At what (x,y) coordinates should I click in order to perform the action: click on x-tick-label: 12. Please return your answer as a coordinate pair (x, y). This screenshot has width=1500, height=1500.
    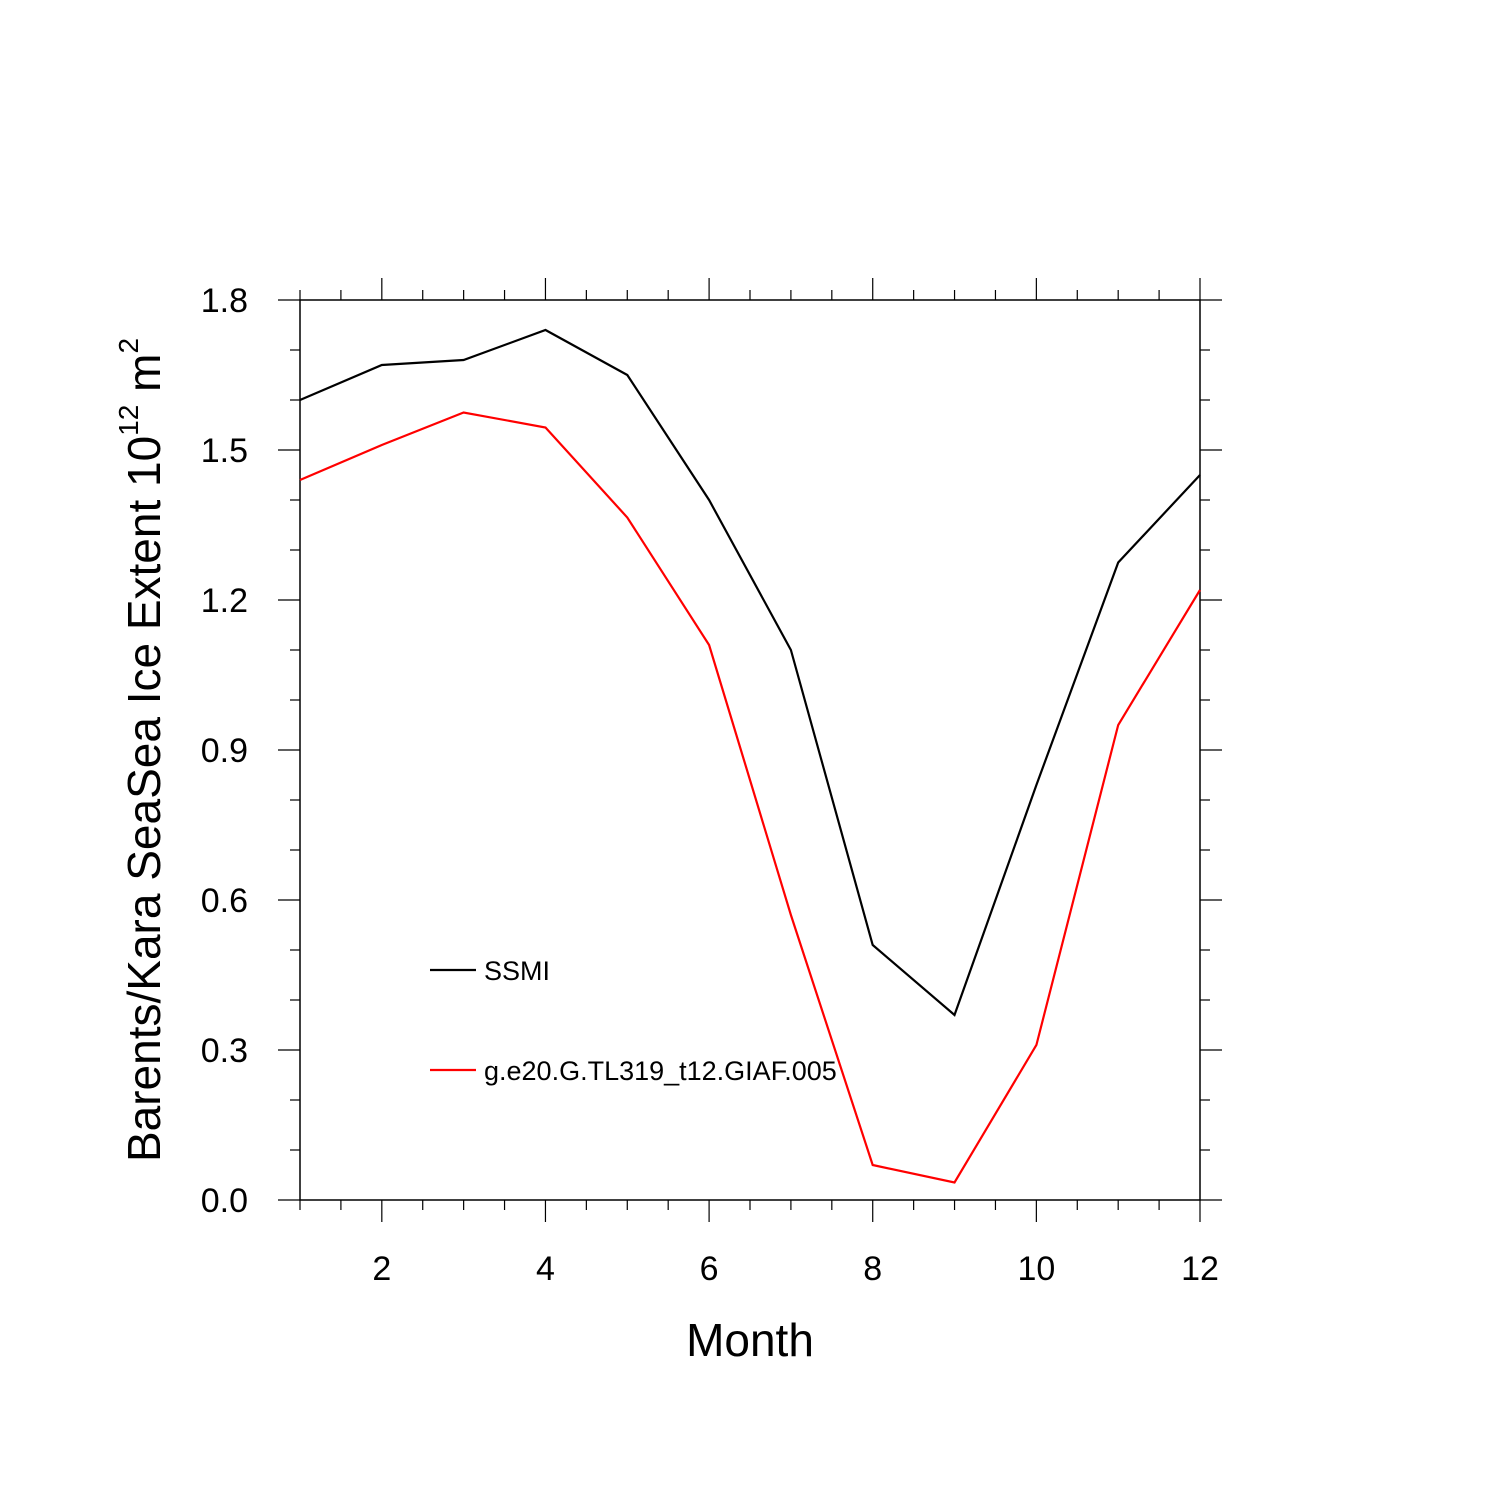
    Looking at the image, I should click on (1200, 1269).